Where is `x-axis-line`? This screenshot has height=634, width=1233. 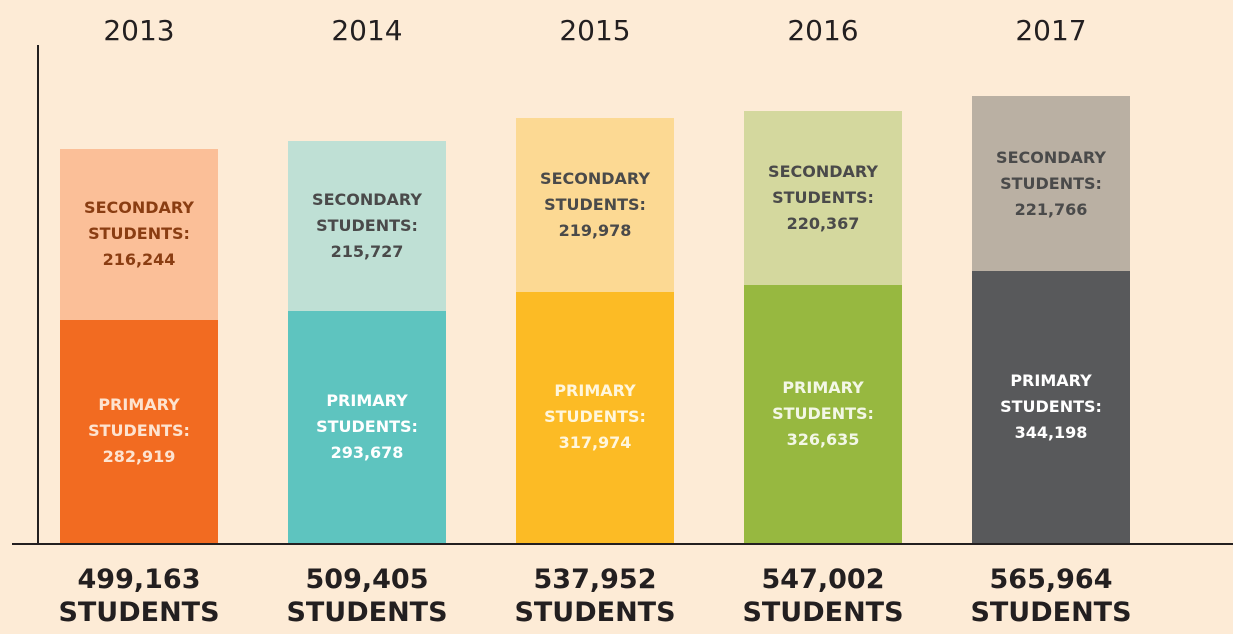
x-axis-line is located at coordinates (622, 544).